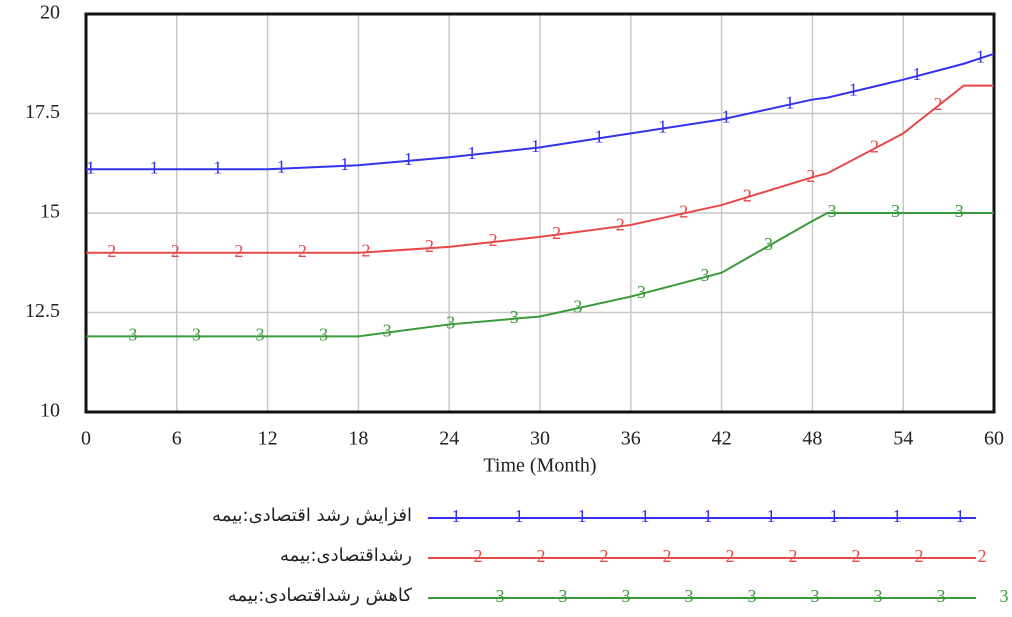 The height and width of the screenshot is (617, 1012). I want to click on x-tick-label: 18, so click(358, 439).